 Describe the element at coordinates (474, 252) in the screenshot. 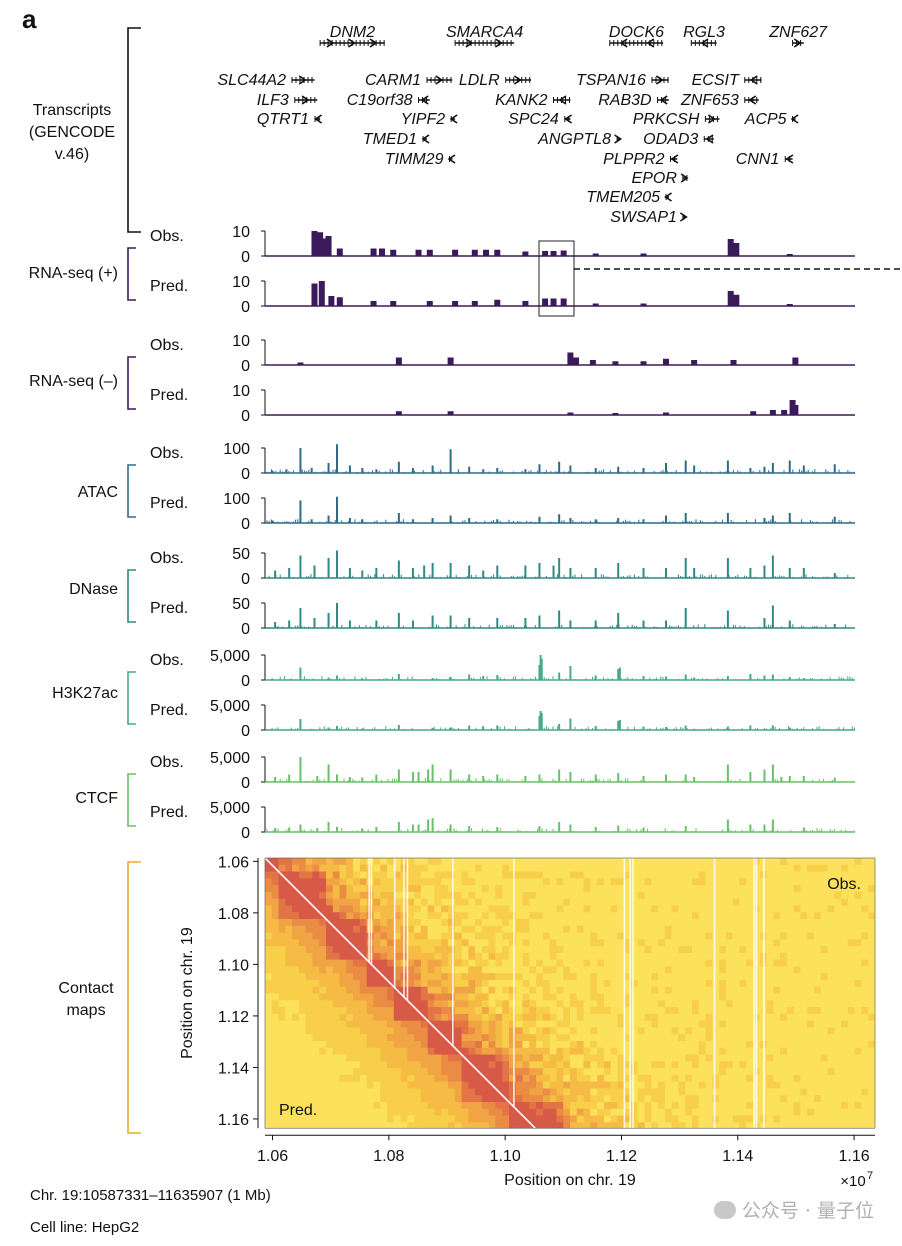

I see `signal-peak` at that location.